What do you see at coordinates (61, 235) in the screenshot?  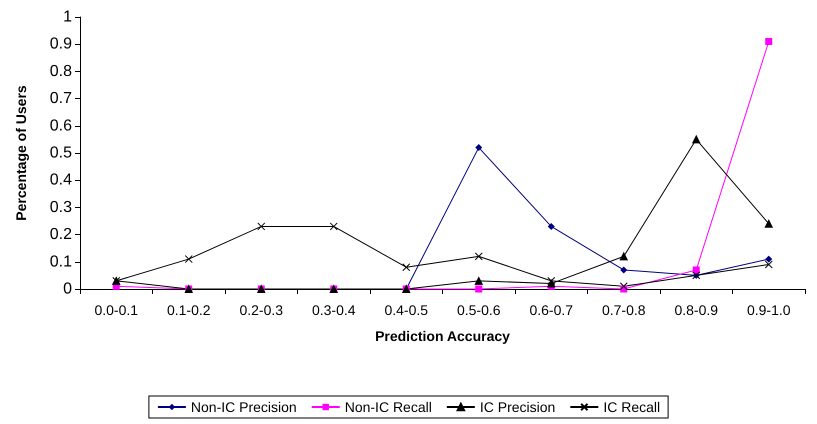 I see `y-tick-label: 0.2` at bounding box center [61, 235].